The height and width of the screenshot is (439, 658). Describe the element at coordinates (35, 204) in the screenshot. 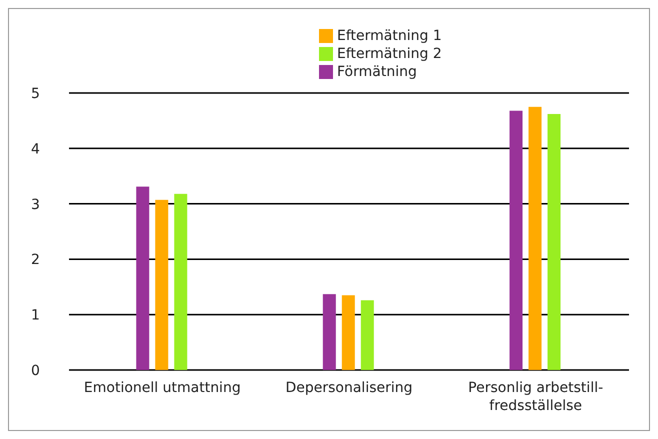

I see `y-tick-label: 3` at that location.